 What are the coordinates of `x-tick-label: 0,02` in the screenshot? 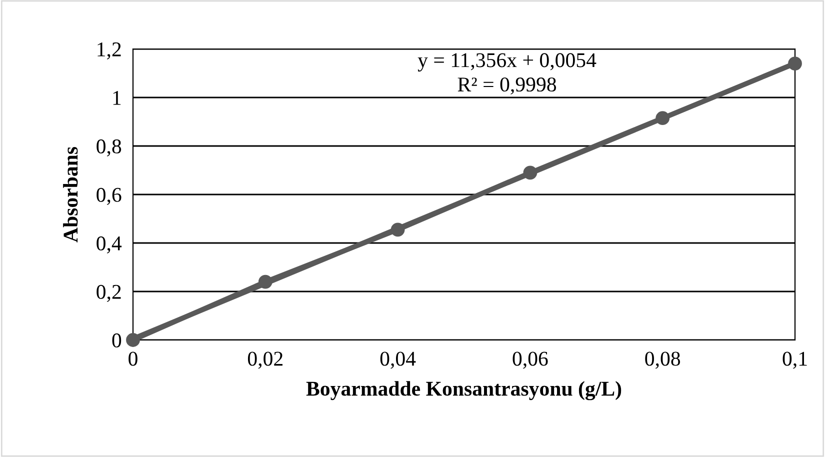 It's located at (265, 360).